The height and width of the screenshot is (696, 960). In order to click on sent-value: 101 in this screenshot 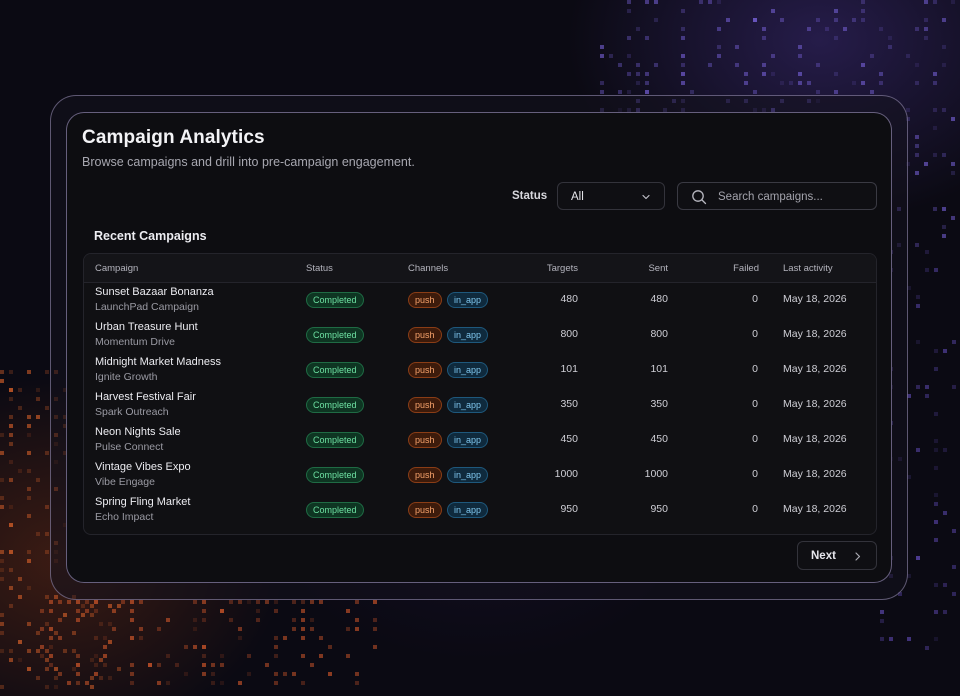, I will do `click(659, 369)`.